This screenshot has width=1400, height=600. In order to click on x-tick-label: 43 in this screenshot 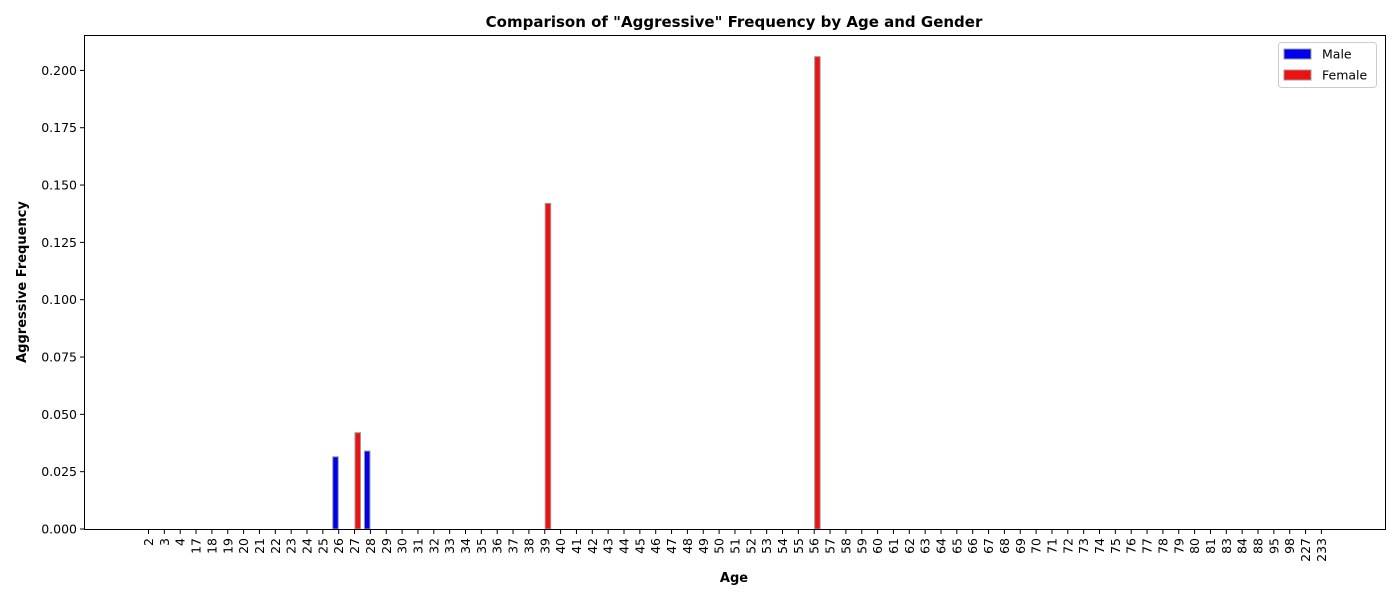, I will do `click(608, 546)`.